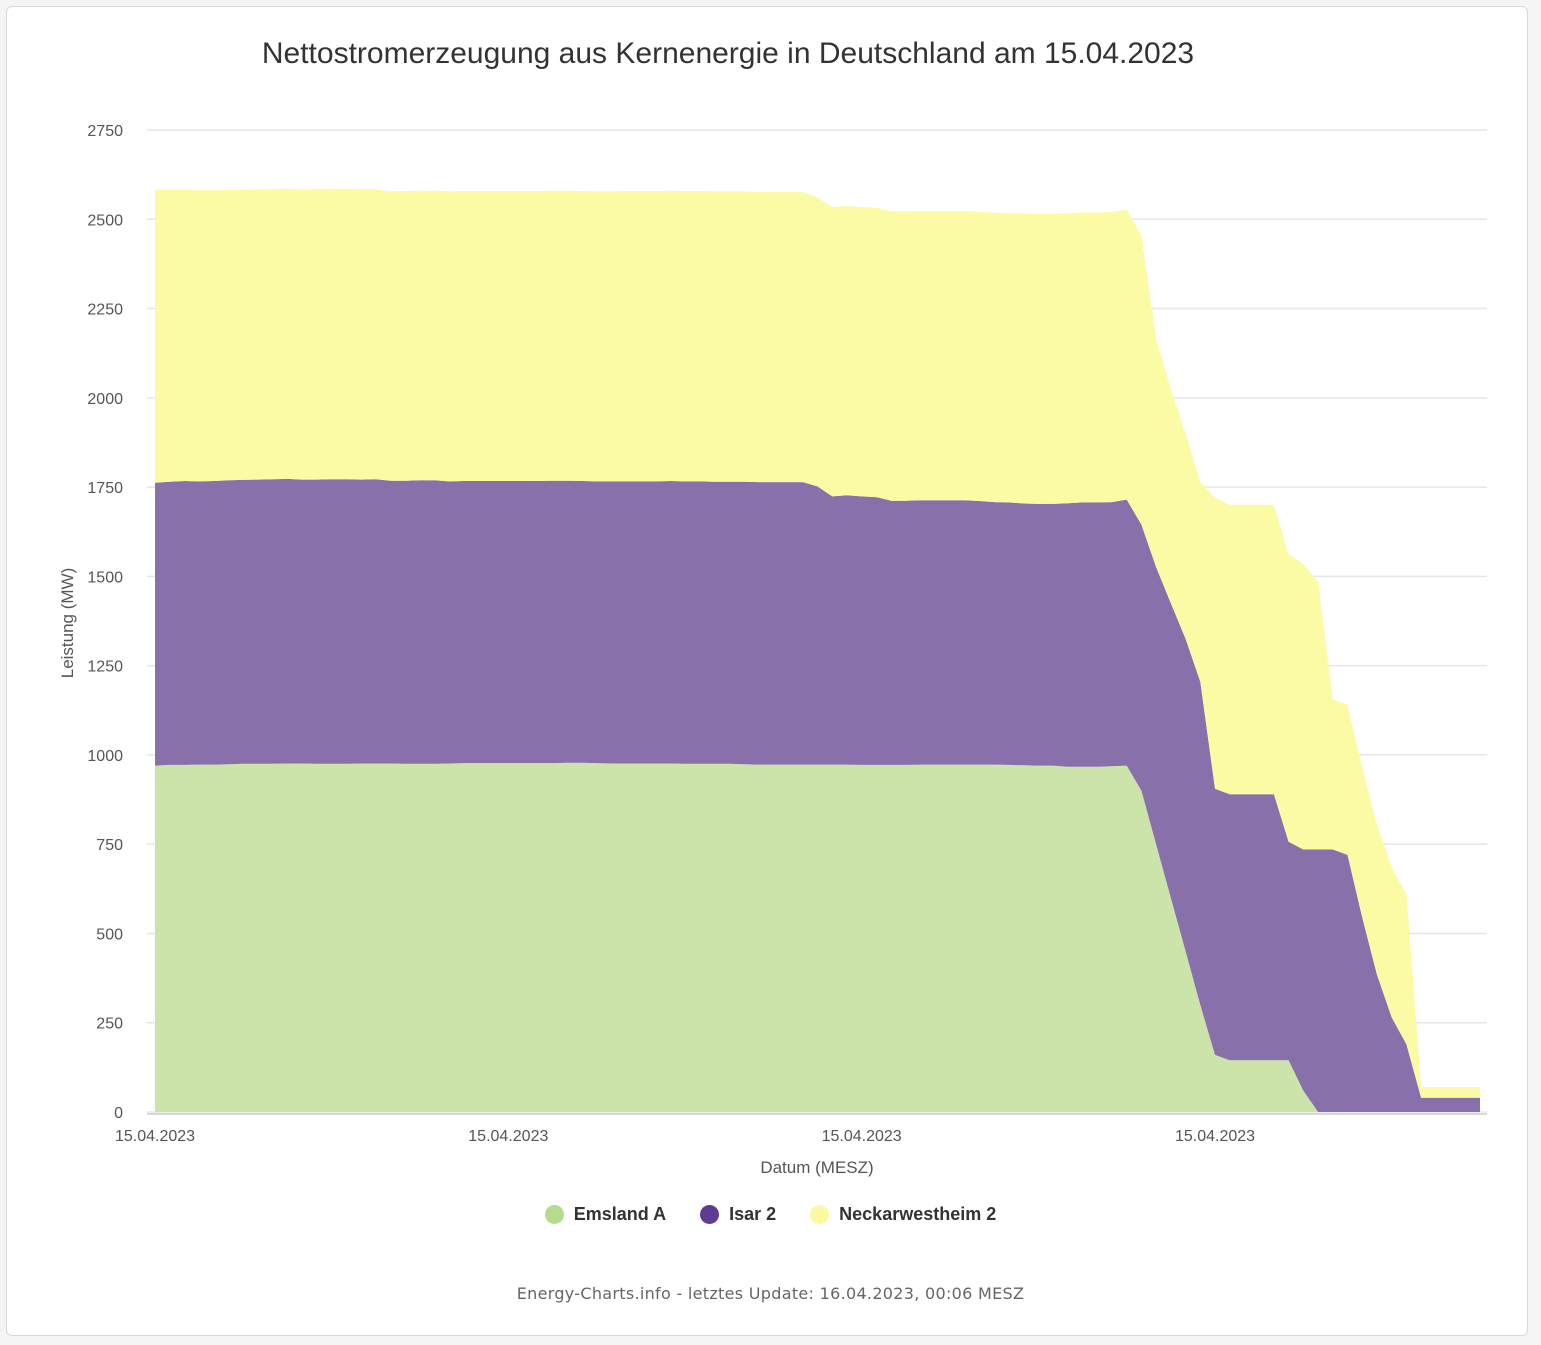  Describe the element at coordinates (109, 934) in the screenshot. I see `y-tick-label: 500` at that location.